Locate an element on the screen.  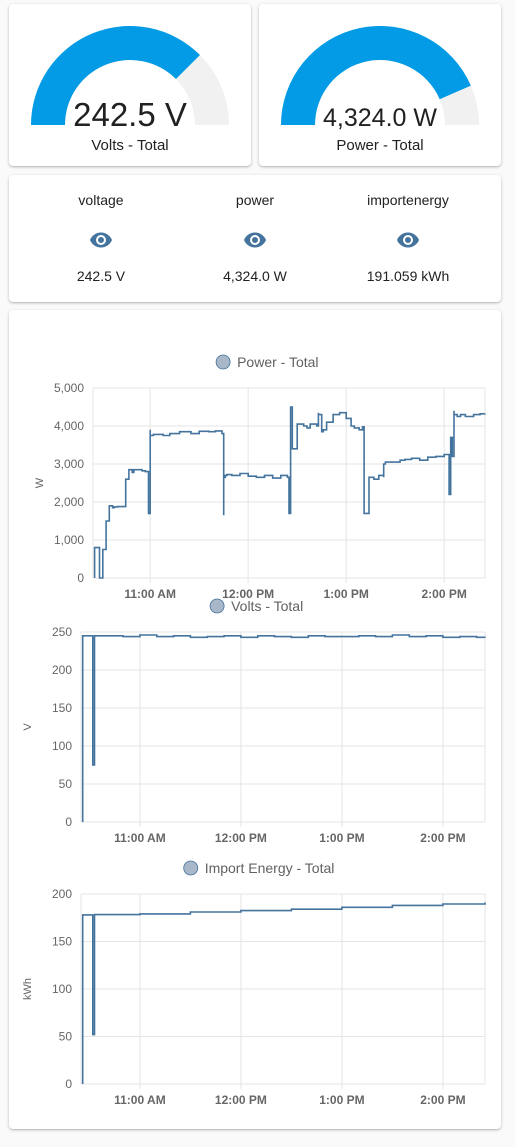
glance-name: importenergy is located at coordinates (408, 200).